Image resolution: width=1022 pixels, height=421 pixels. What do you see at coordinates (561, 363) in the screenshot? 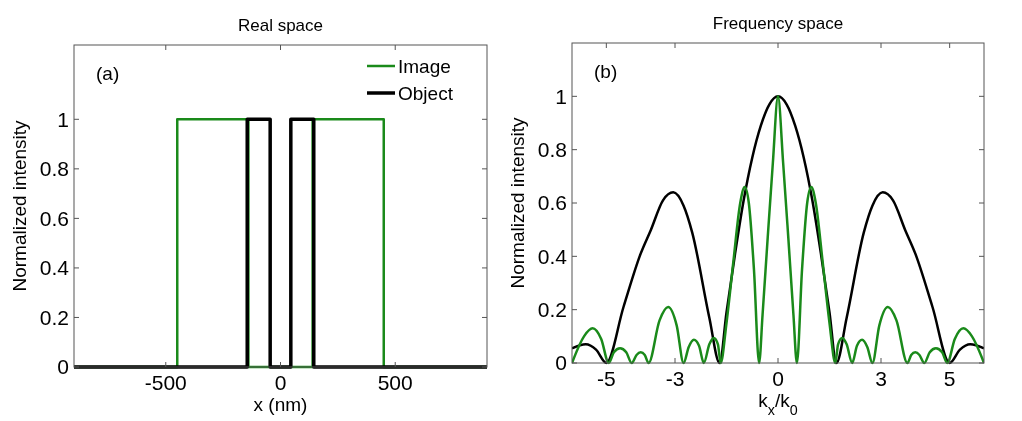
I see `y-tick-label: 0` at bounding box center [561, 363].